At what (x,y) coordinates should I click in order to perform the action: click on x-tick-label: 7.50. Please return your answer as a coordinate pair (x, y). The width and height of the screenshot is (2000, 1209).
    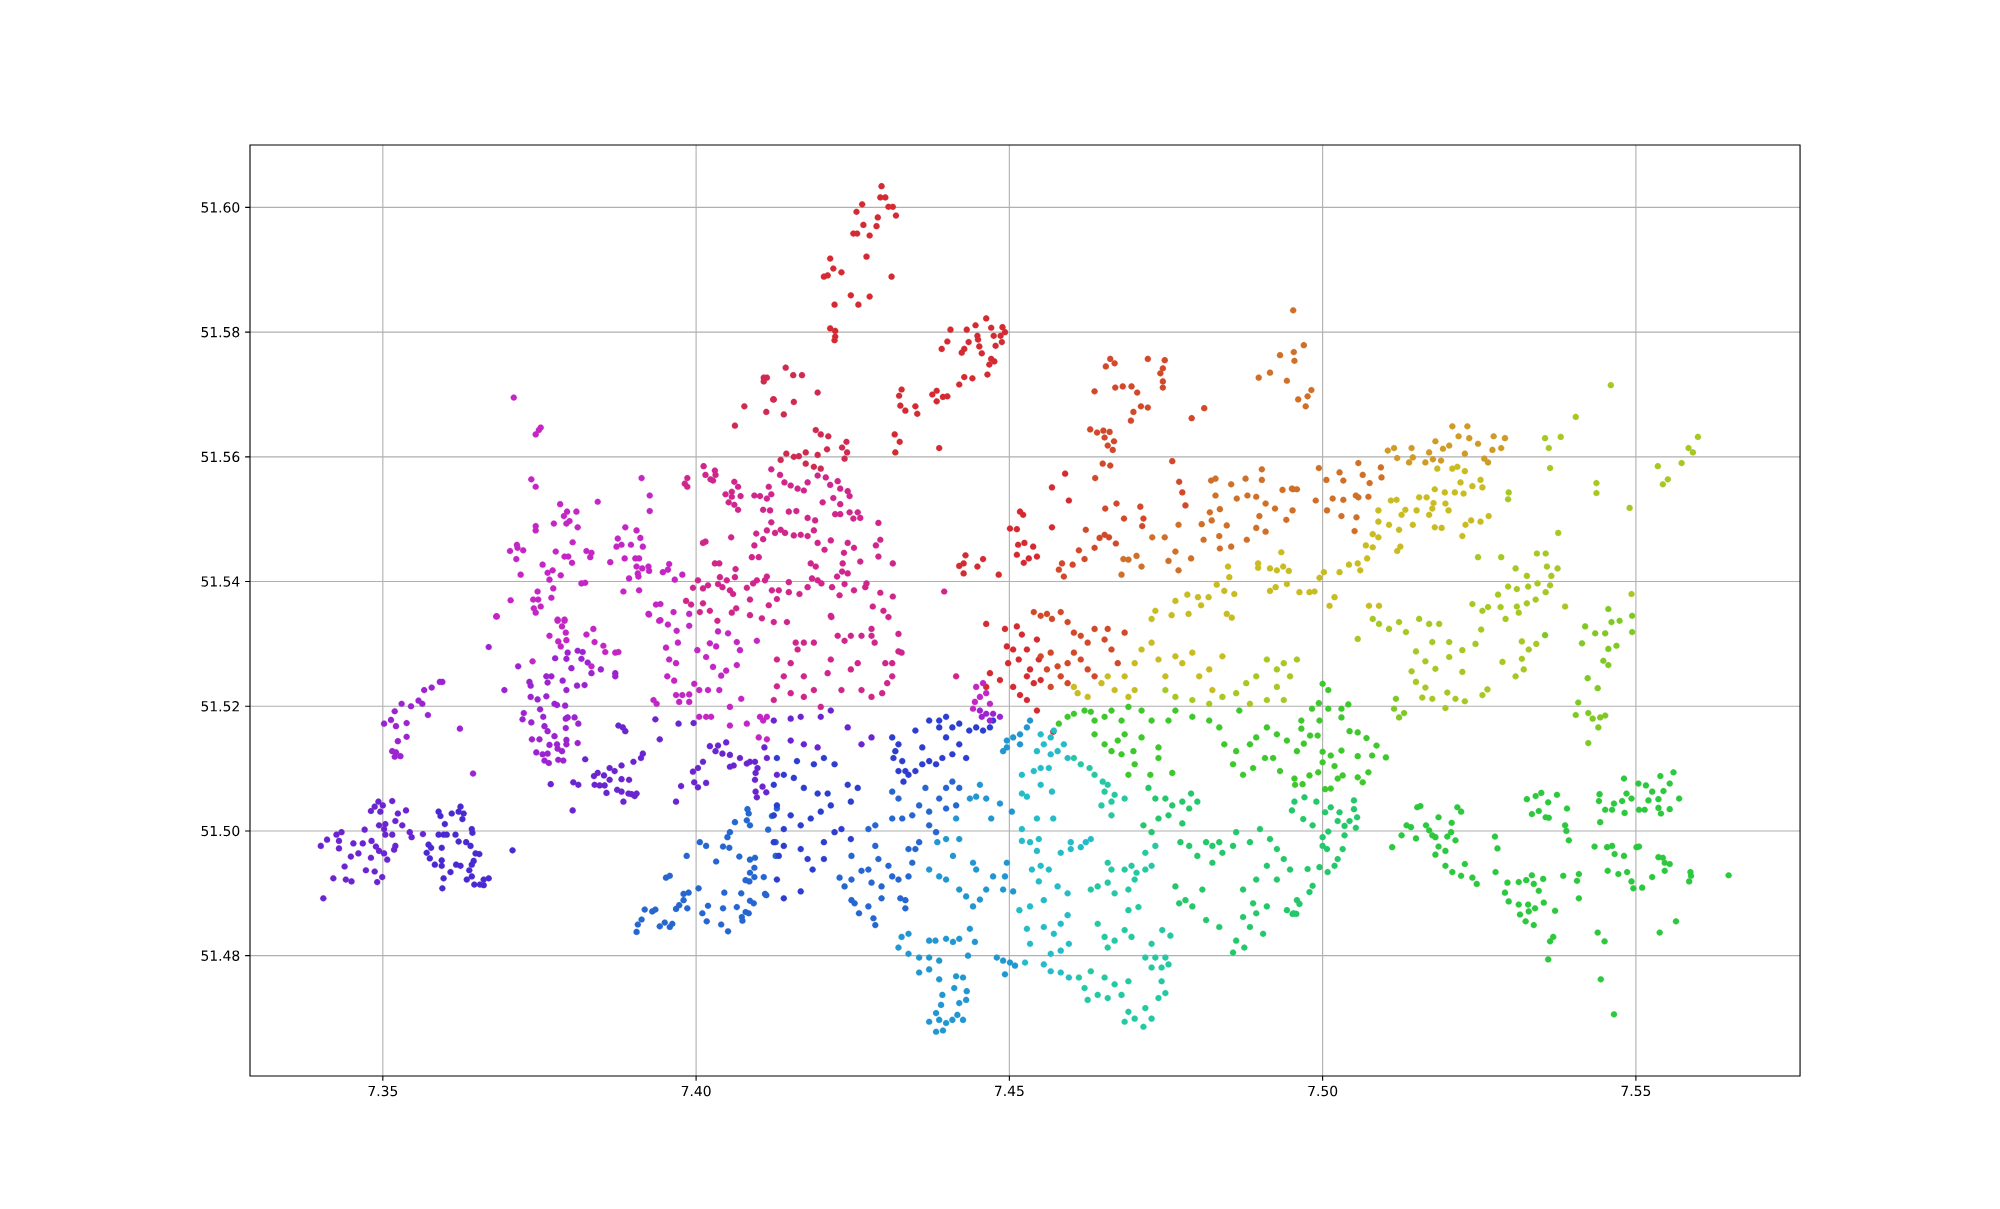
    Looking at the image, I should click on (1323, 1091).